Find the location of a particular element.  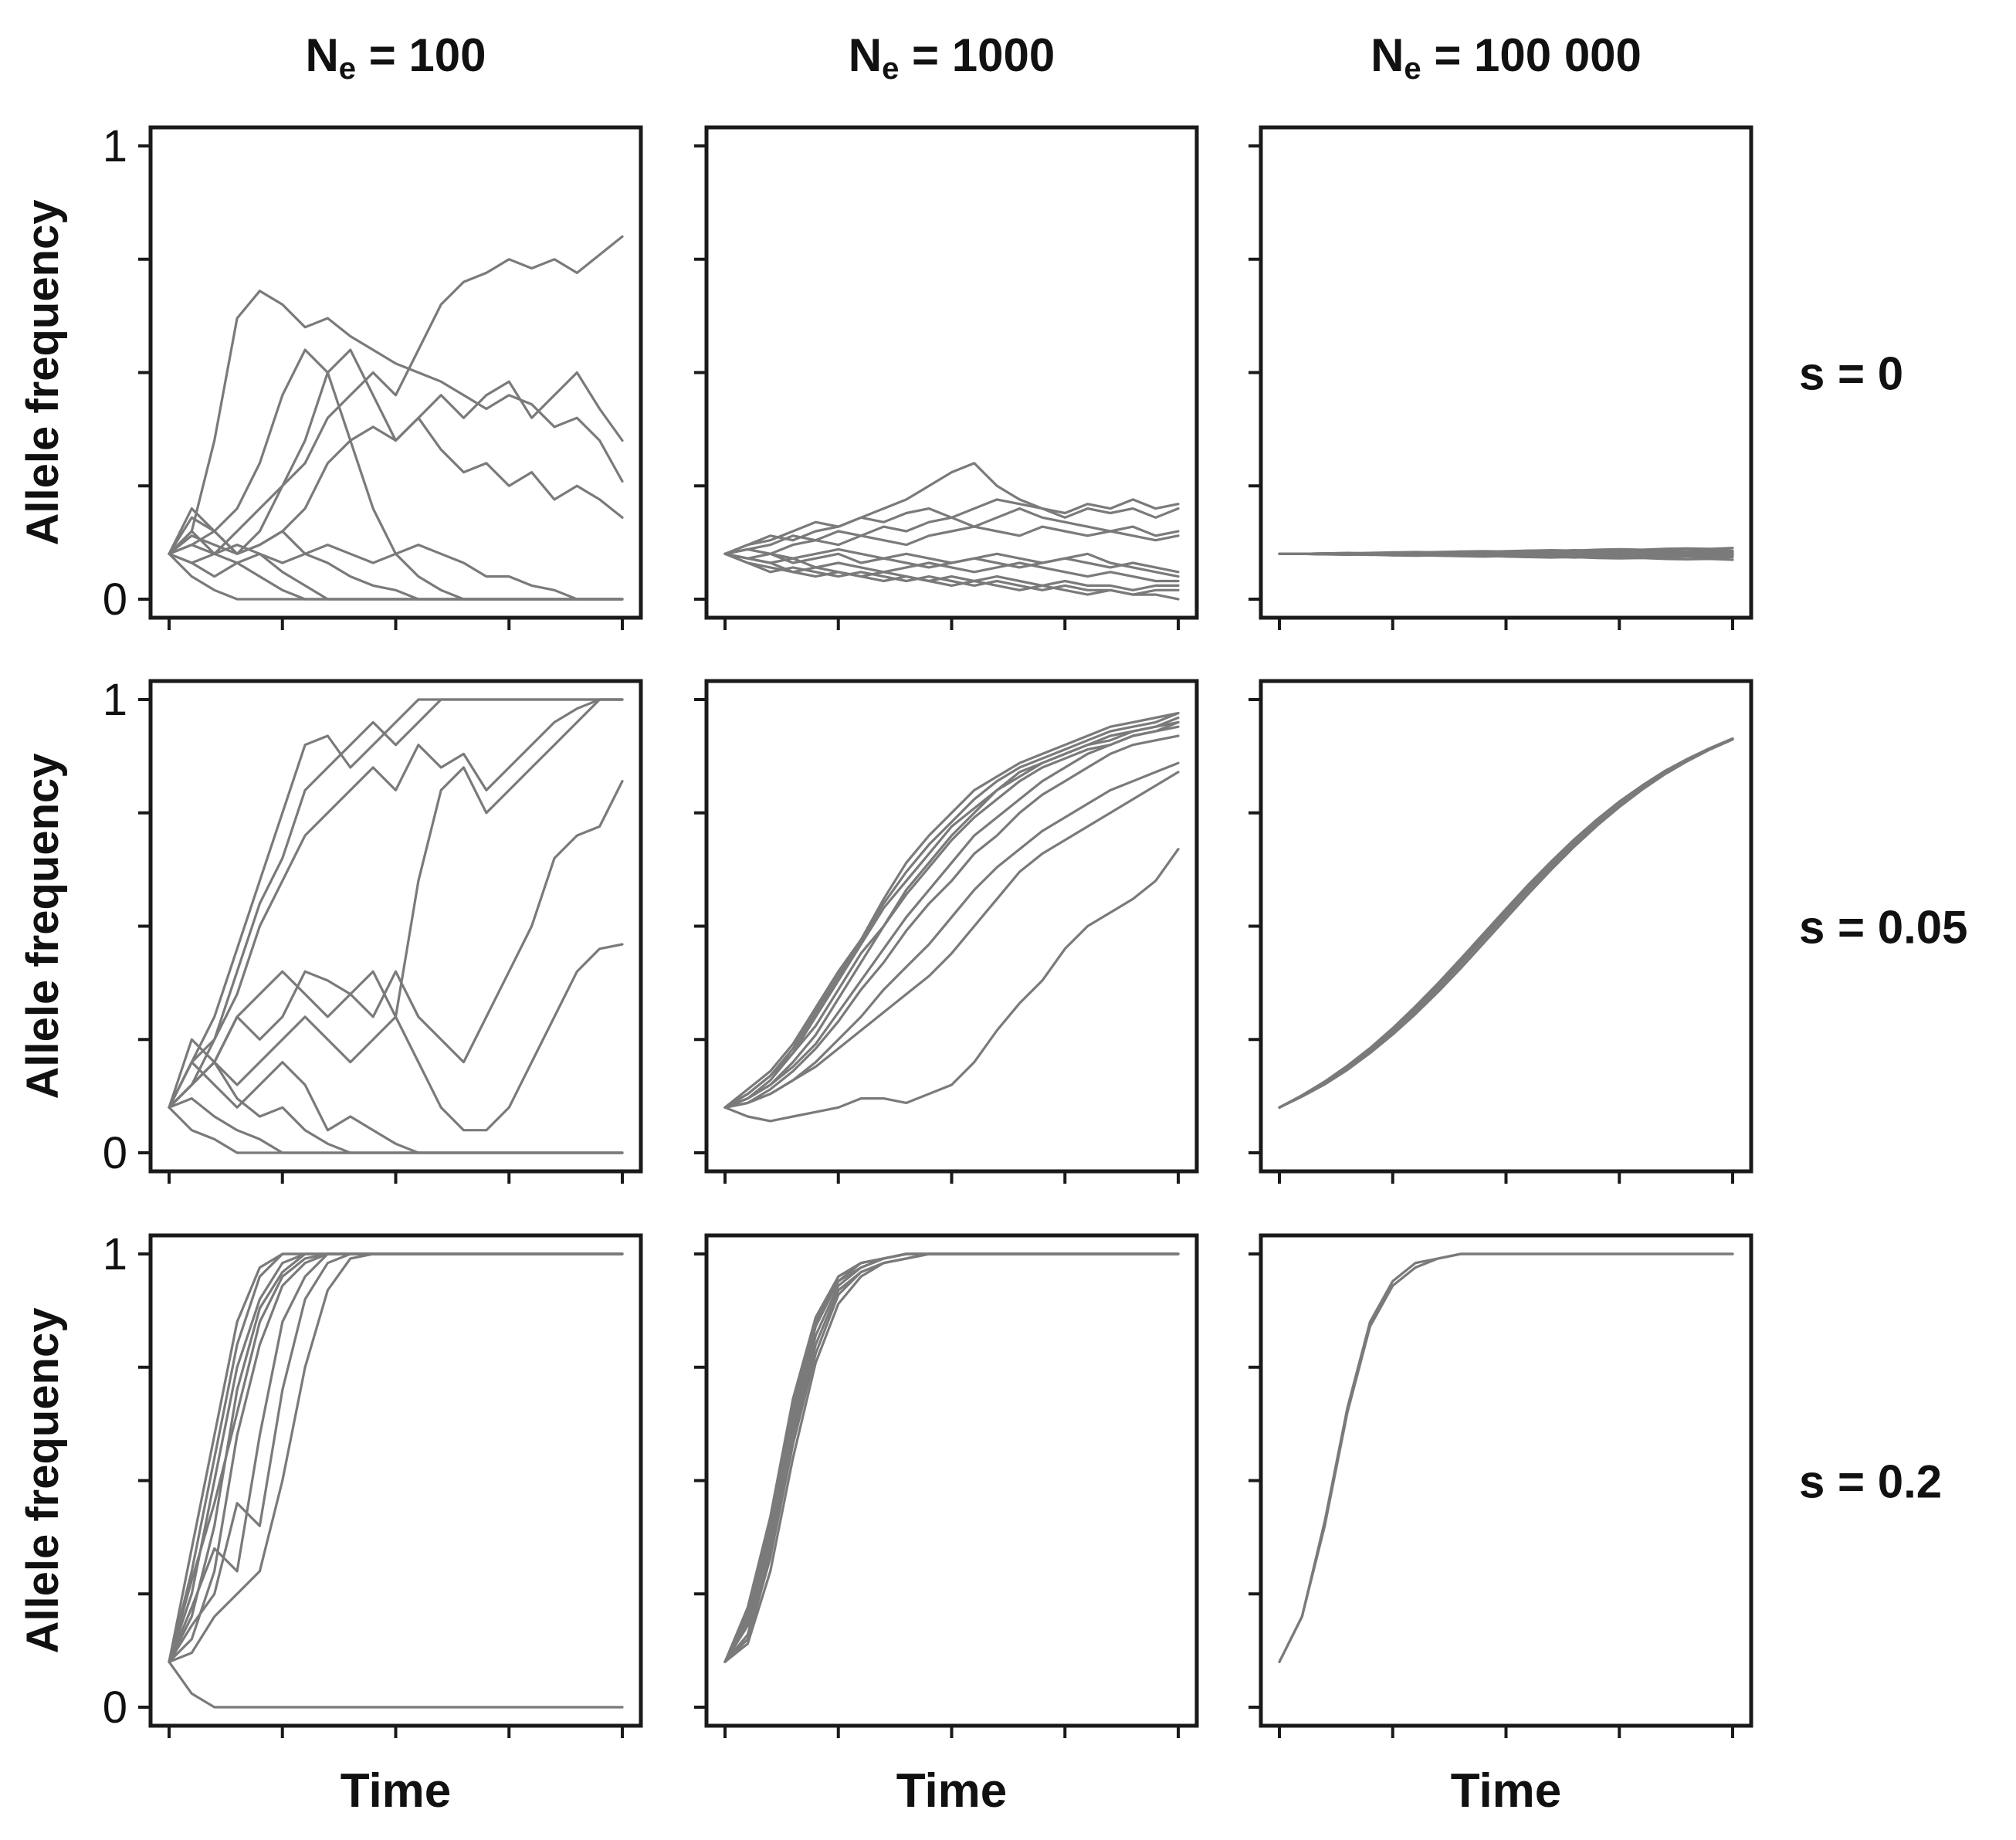

panel-r3-c3: Time is located at coordinates (1501, 1525).